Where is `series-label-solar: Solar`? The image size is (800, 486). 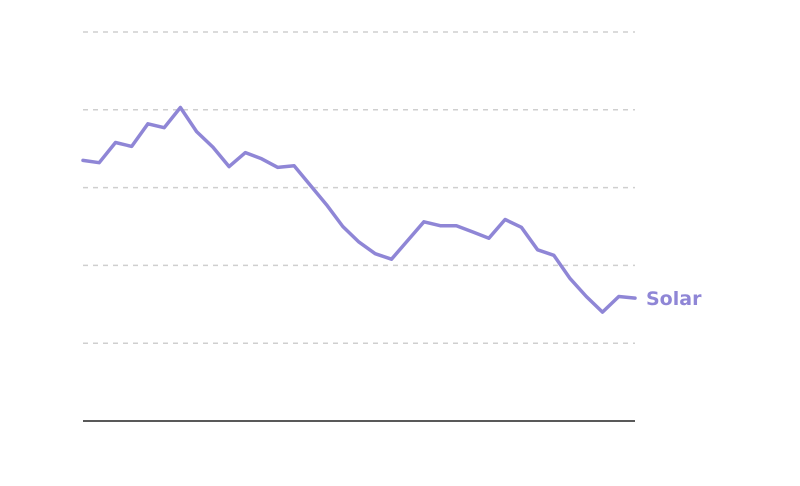
series-label-solar: Solar is located at coordinates (674, 299).